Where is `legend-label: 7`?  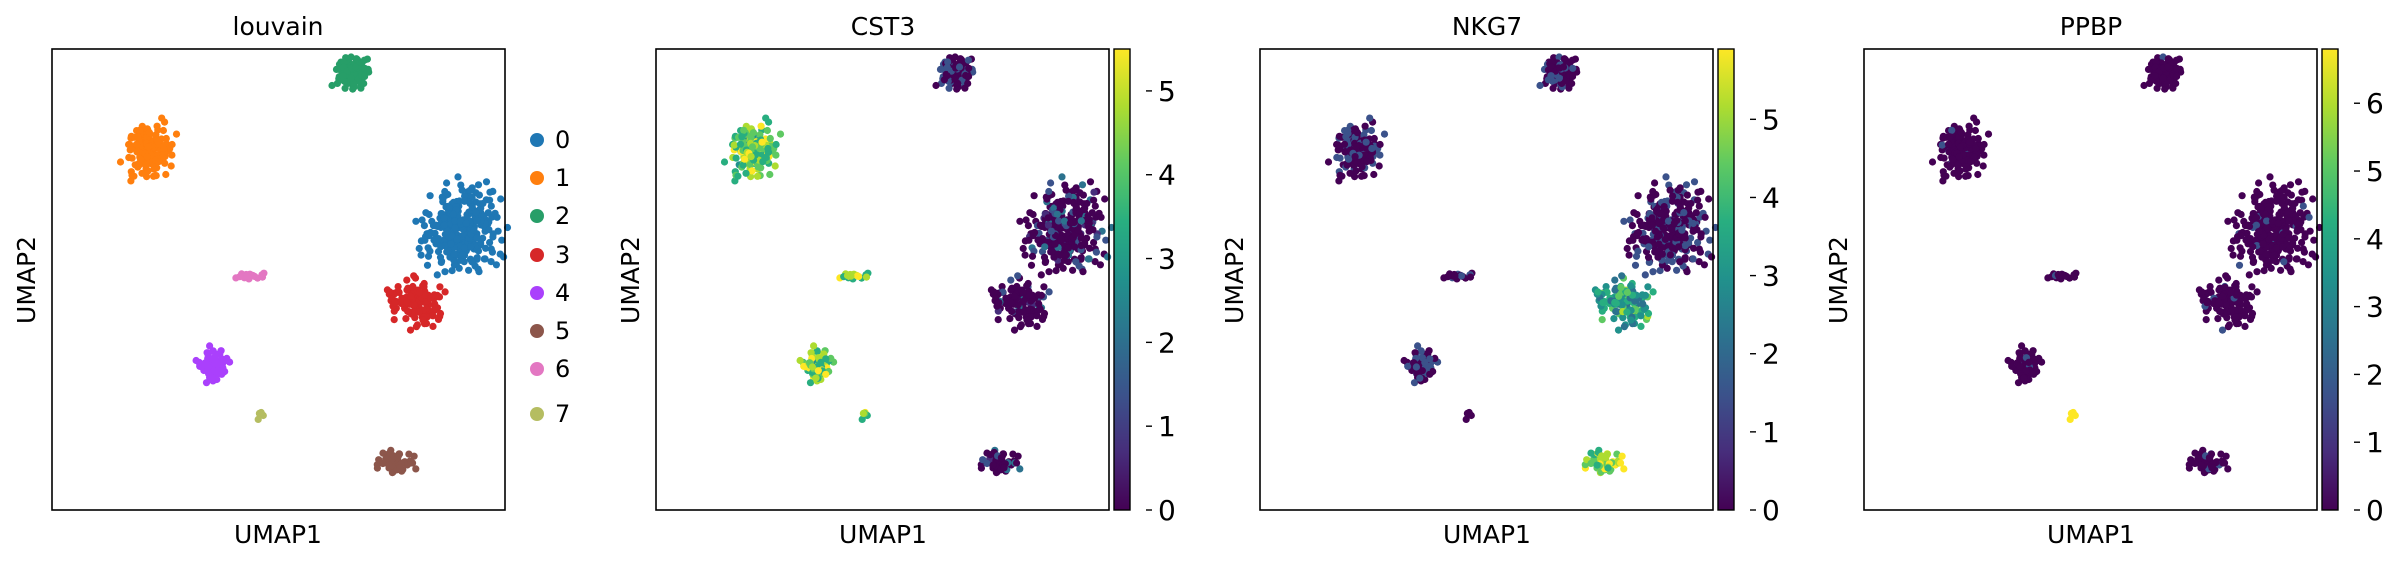 legend-label: 7 is located at coordinates (562, 414).